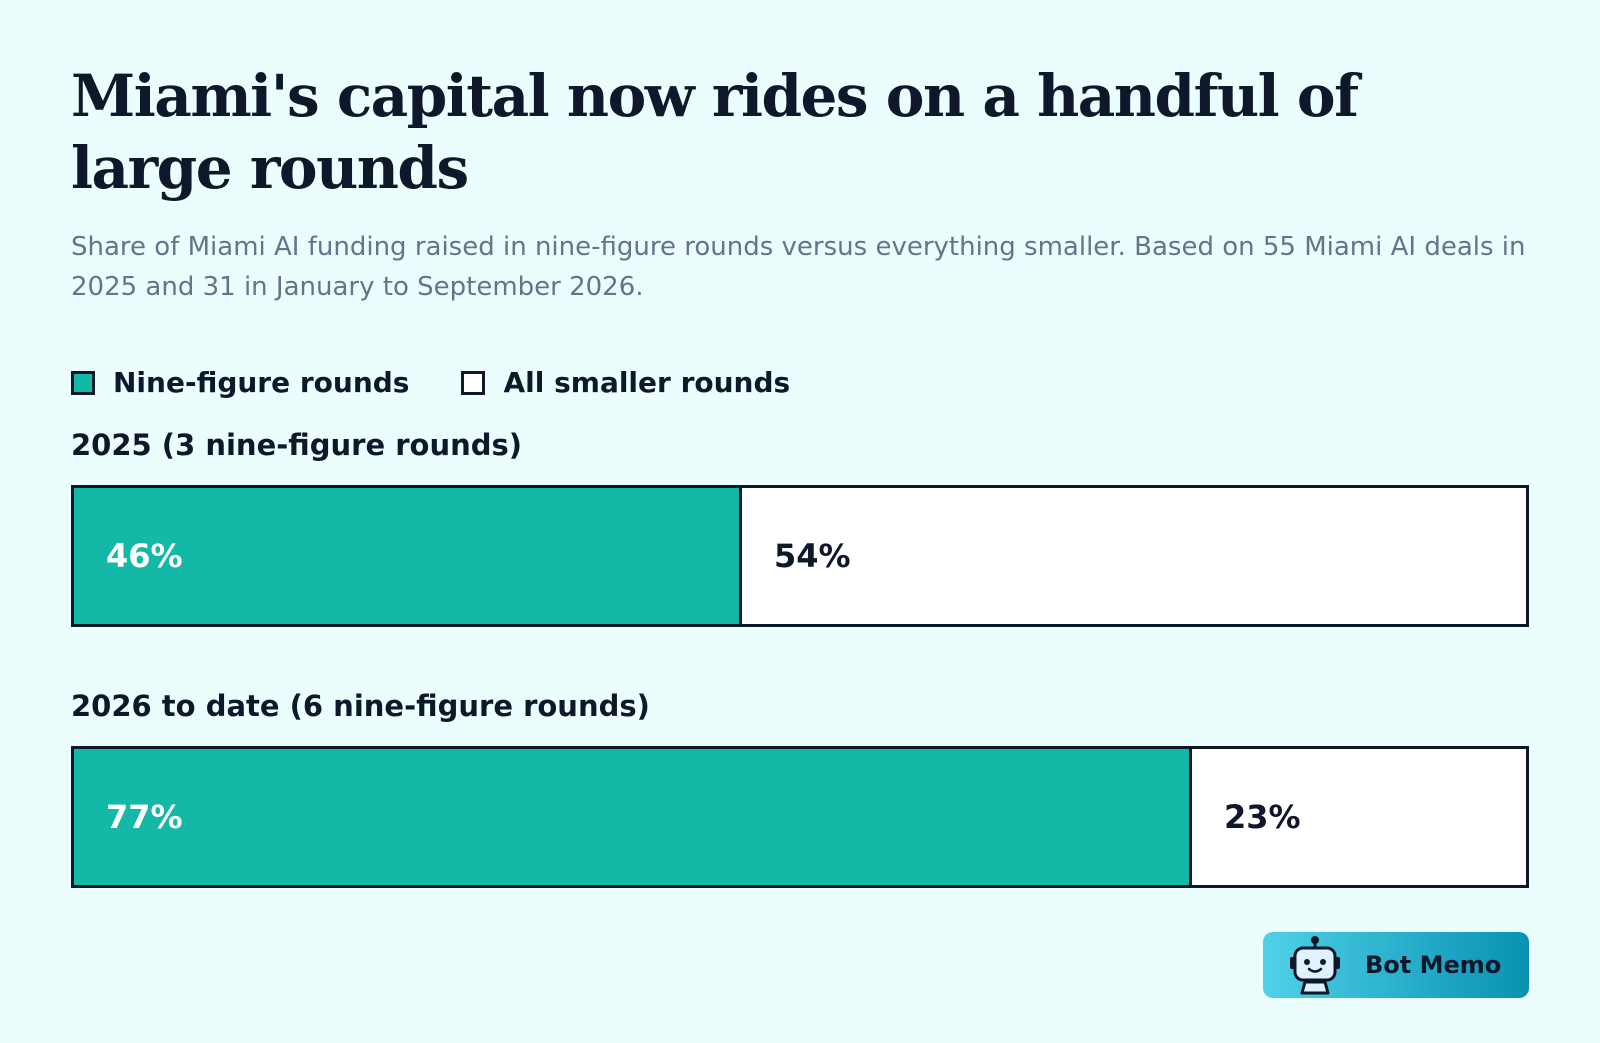 Image resolution: width=1600 pixels, height=1043 pixels. What do you see at coordinates (812, 556) in the screenshot?
I see `data-label-2025-smaller: 54%` at bounding box center [812, 556].